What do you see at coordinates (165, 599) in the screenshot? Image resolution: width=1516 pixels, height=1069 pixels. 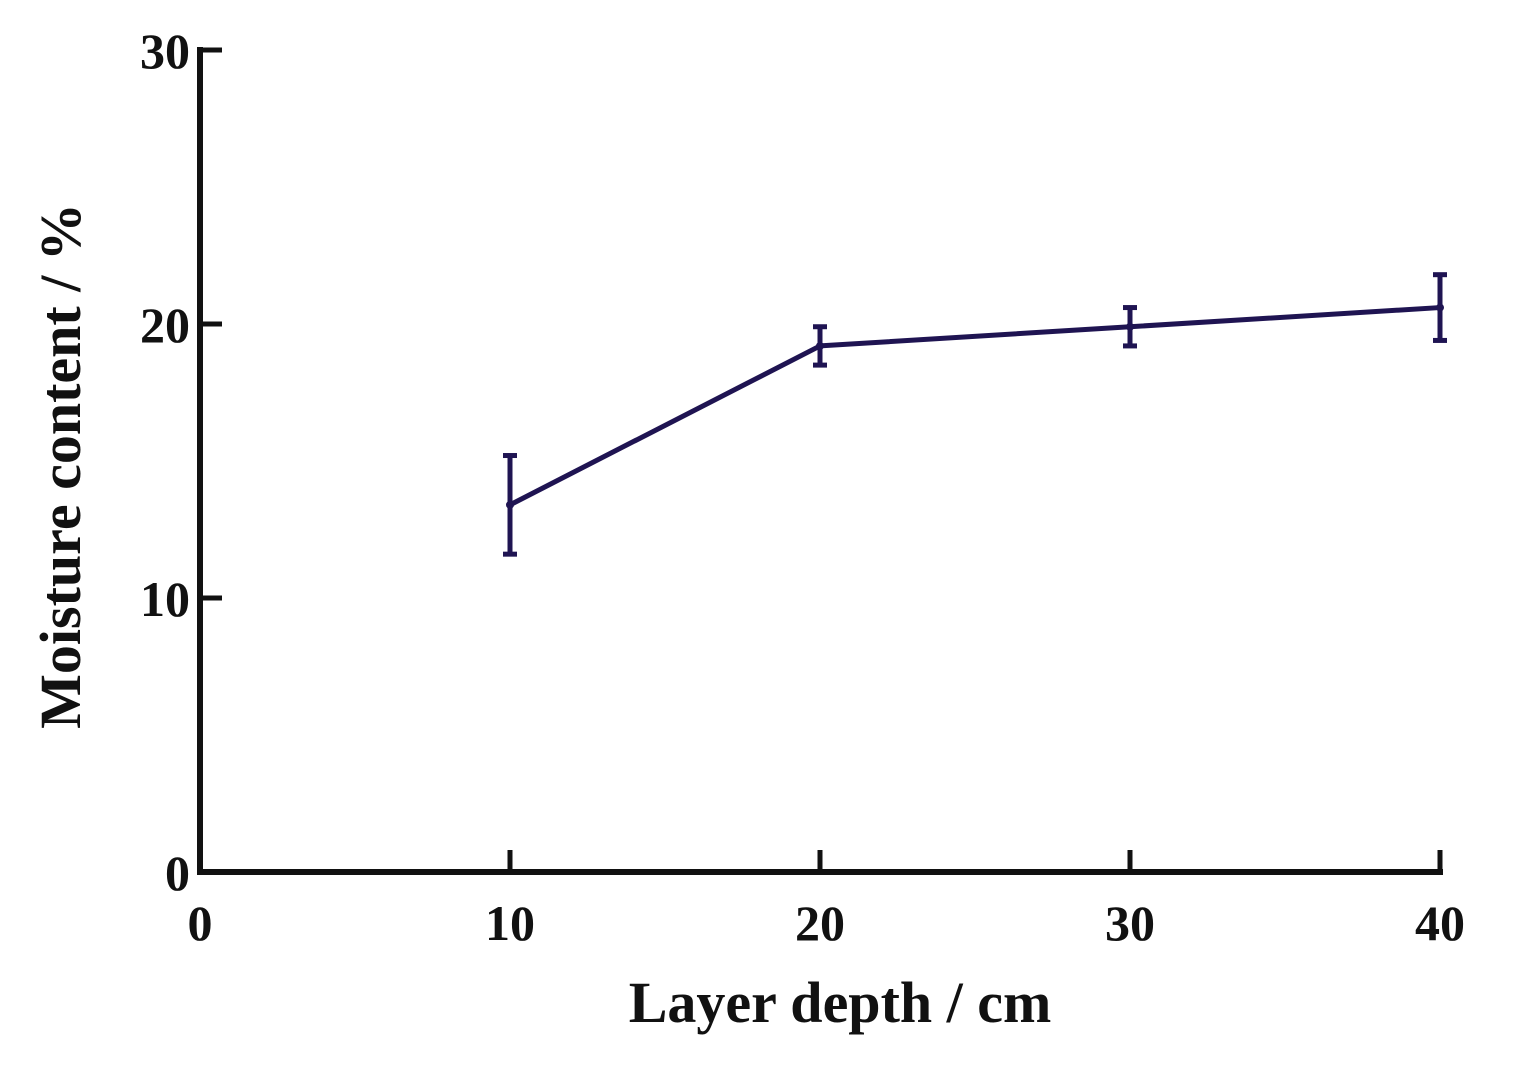 I see `y-tick-label: 10` at bounding box center [165, 599].